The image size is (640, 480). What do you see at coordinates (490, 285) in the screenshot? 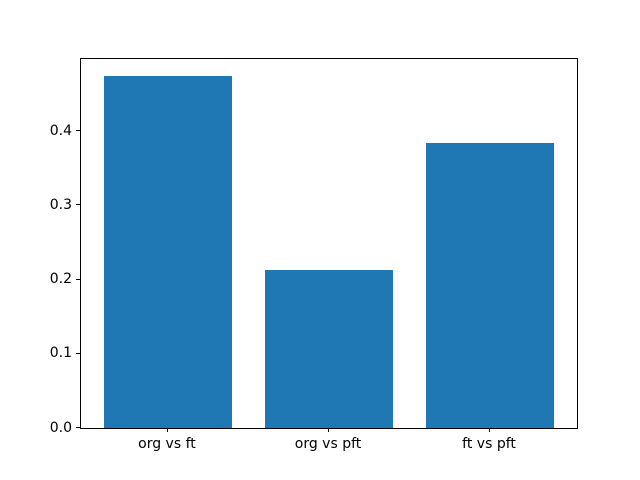
I see `bar-ft-vs-pft` at bounding box center [490, 285].